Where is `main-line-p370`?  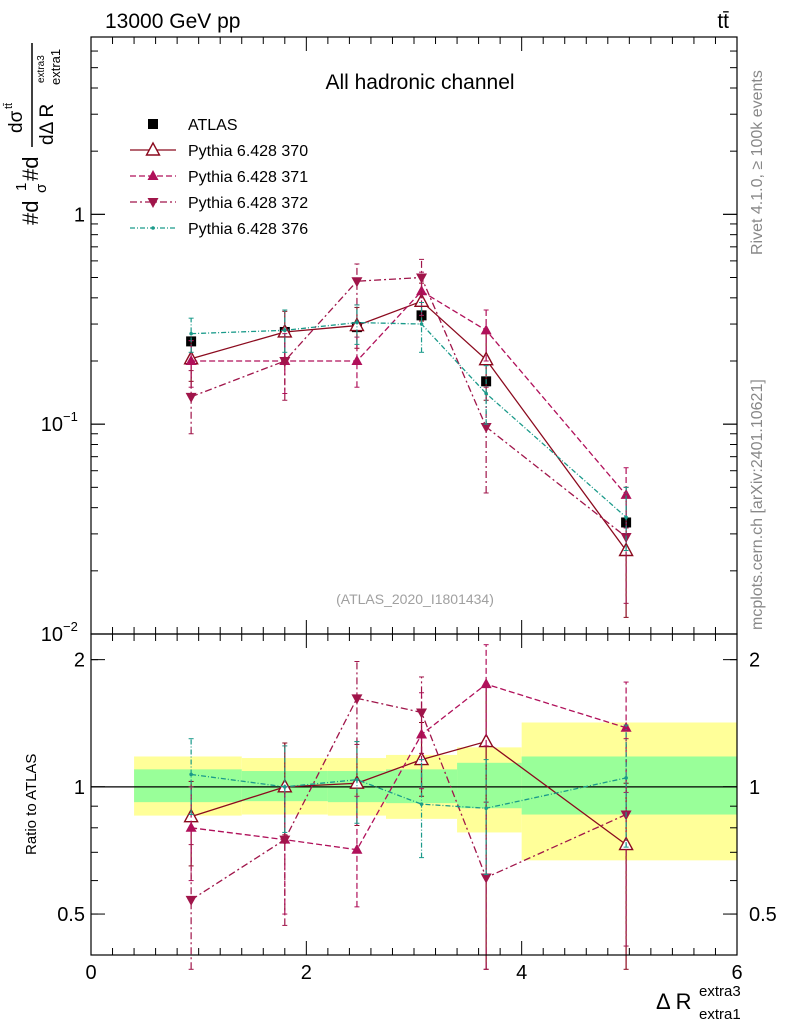 main-line-p370 is located at coordinates (408, 425).